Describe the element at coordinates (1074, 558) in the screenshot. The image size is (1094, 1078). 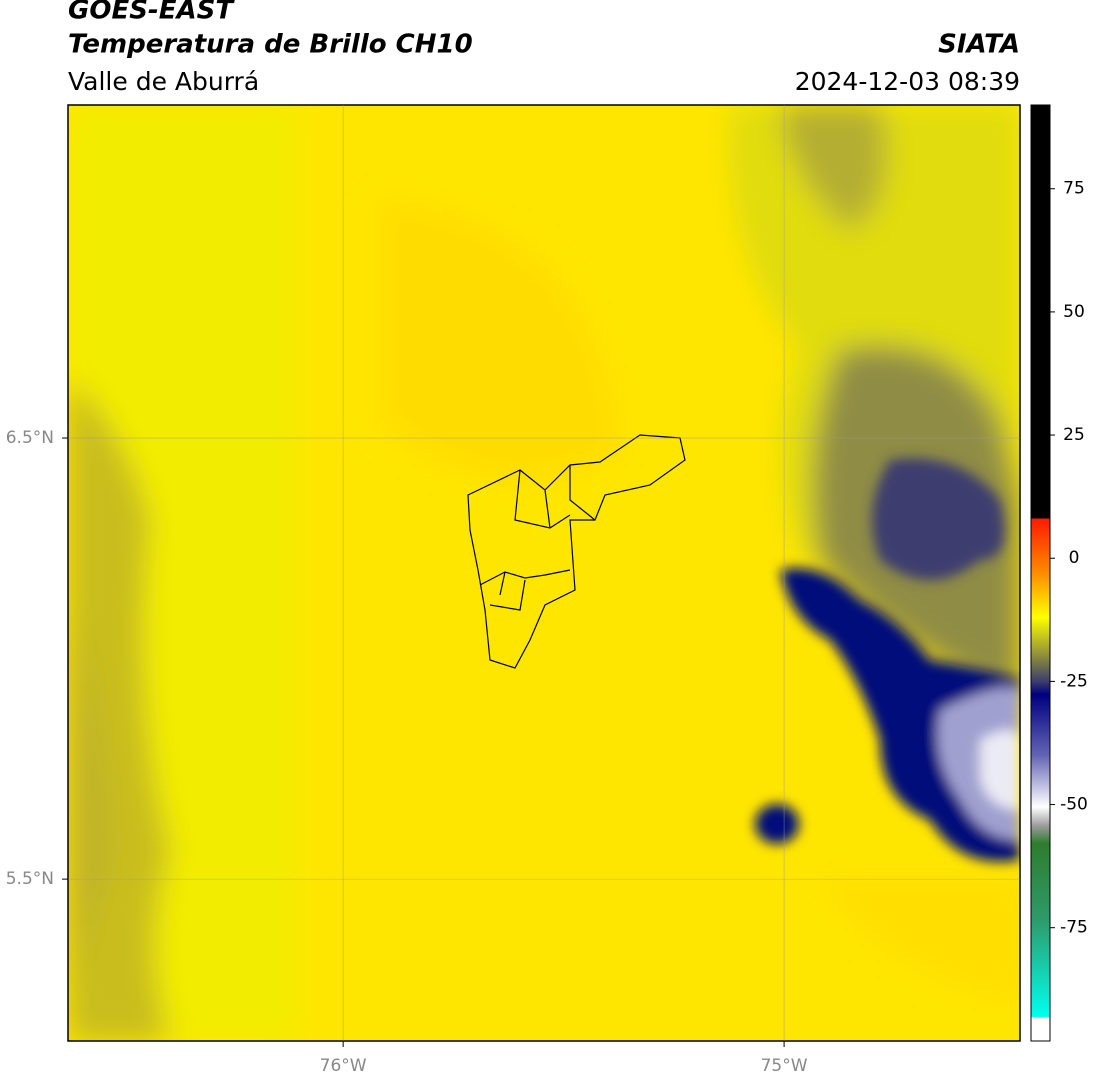
I see `colorbar-tick-label: 0` at that location.